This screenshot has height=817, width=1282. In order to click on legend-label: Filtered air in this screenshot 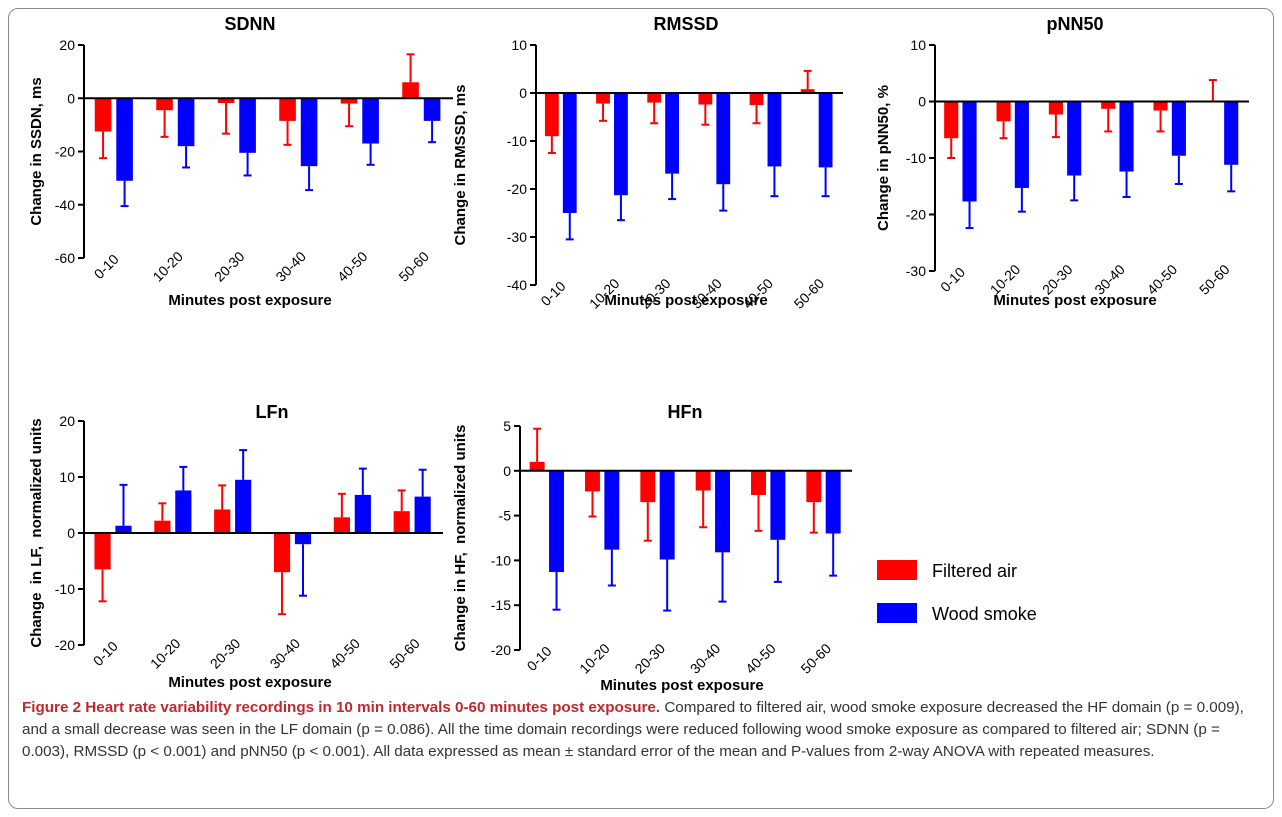, I will do `click(974, 571)`.